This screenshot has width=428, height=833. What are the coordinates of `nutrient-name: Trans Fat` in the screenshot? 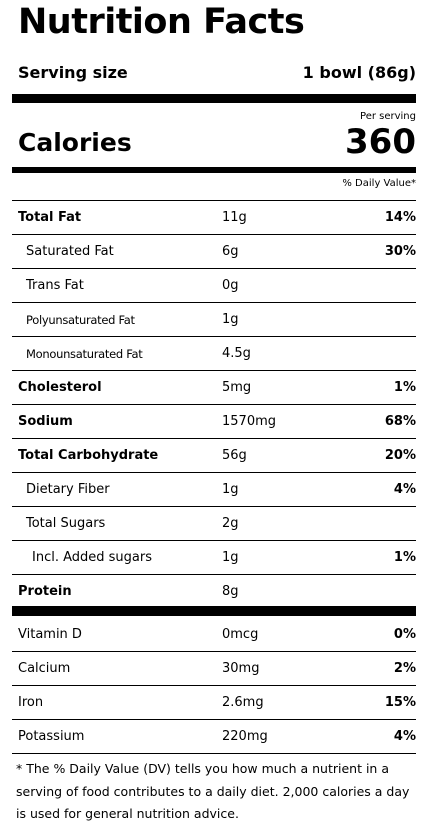 It's located at (55, 285).